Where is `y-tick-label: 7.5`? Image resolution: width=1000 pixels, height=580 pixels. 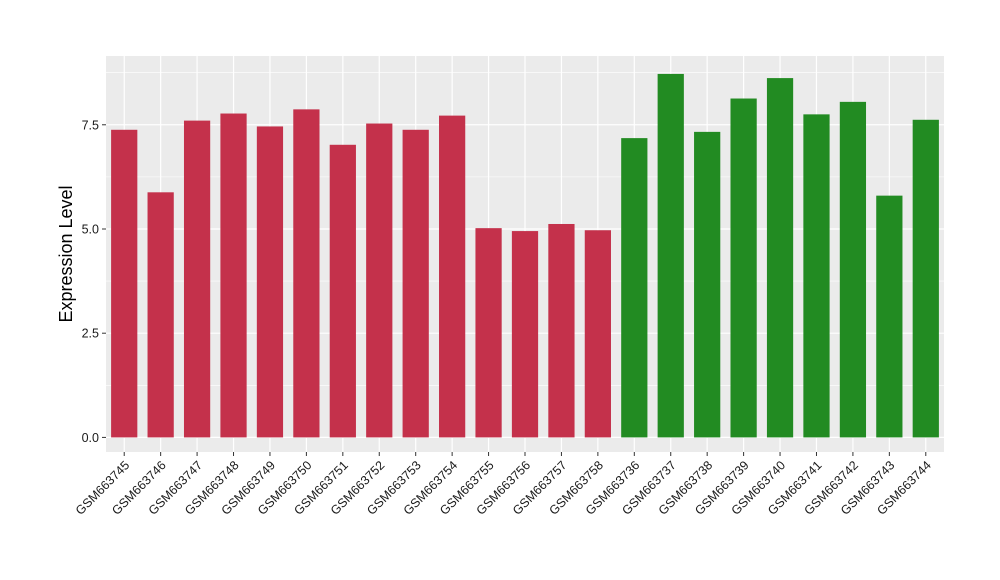 y-tick-label: 7.5 is located at coordinates (90, 125).